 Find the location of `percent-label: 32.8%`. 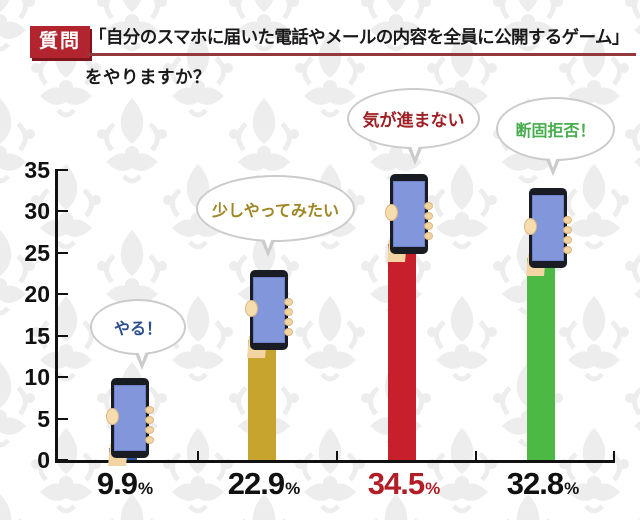

percent-label: 32.8% is located at coordinates (543, 484).